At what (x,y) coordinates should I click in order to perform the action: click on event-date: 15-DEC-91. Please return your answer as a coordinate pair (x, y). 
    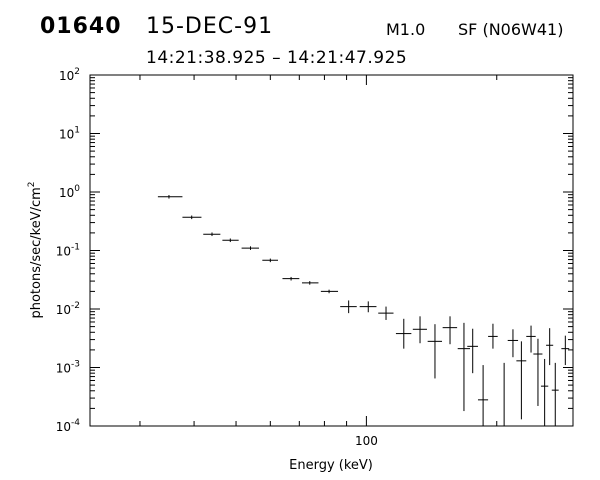
    Looking at the image, I should click on (210, 26).